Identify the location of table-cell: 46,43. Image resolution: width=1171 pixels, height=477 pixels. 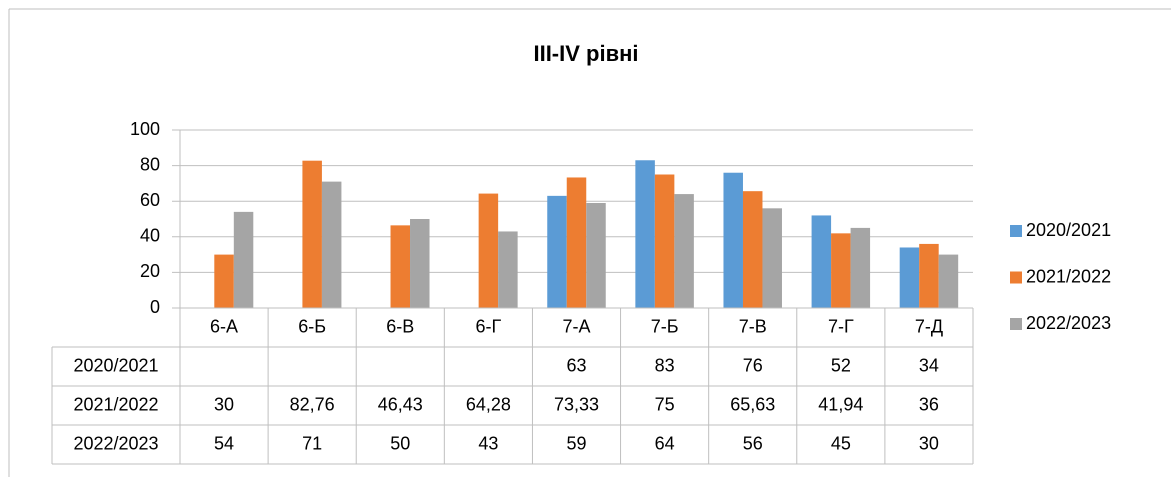
(400, 404).